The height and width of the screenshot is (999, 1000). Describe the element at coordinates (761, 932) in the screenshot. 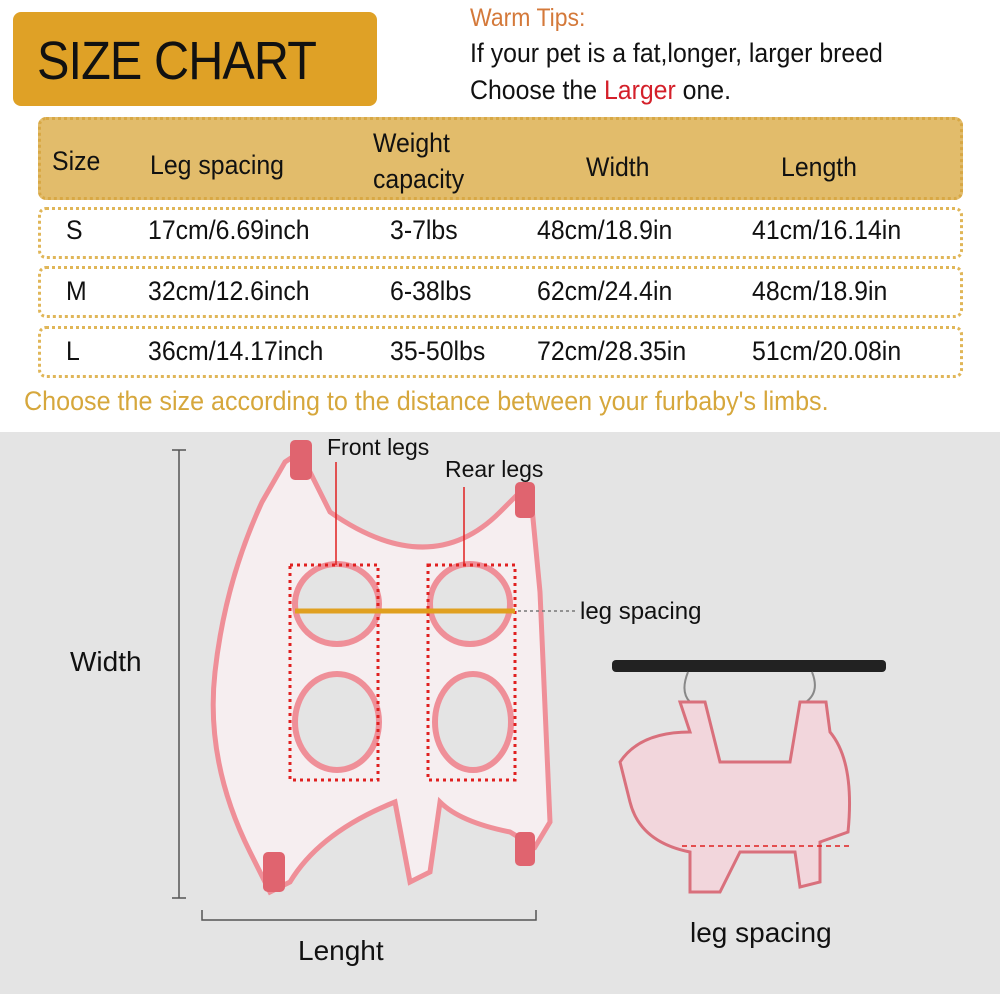

I see `photo-leg-spacing-label: leg spacing` at that location.